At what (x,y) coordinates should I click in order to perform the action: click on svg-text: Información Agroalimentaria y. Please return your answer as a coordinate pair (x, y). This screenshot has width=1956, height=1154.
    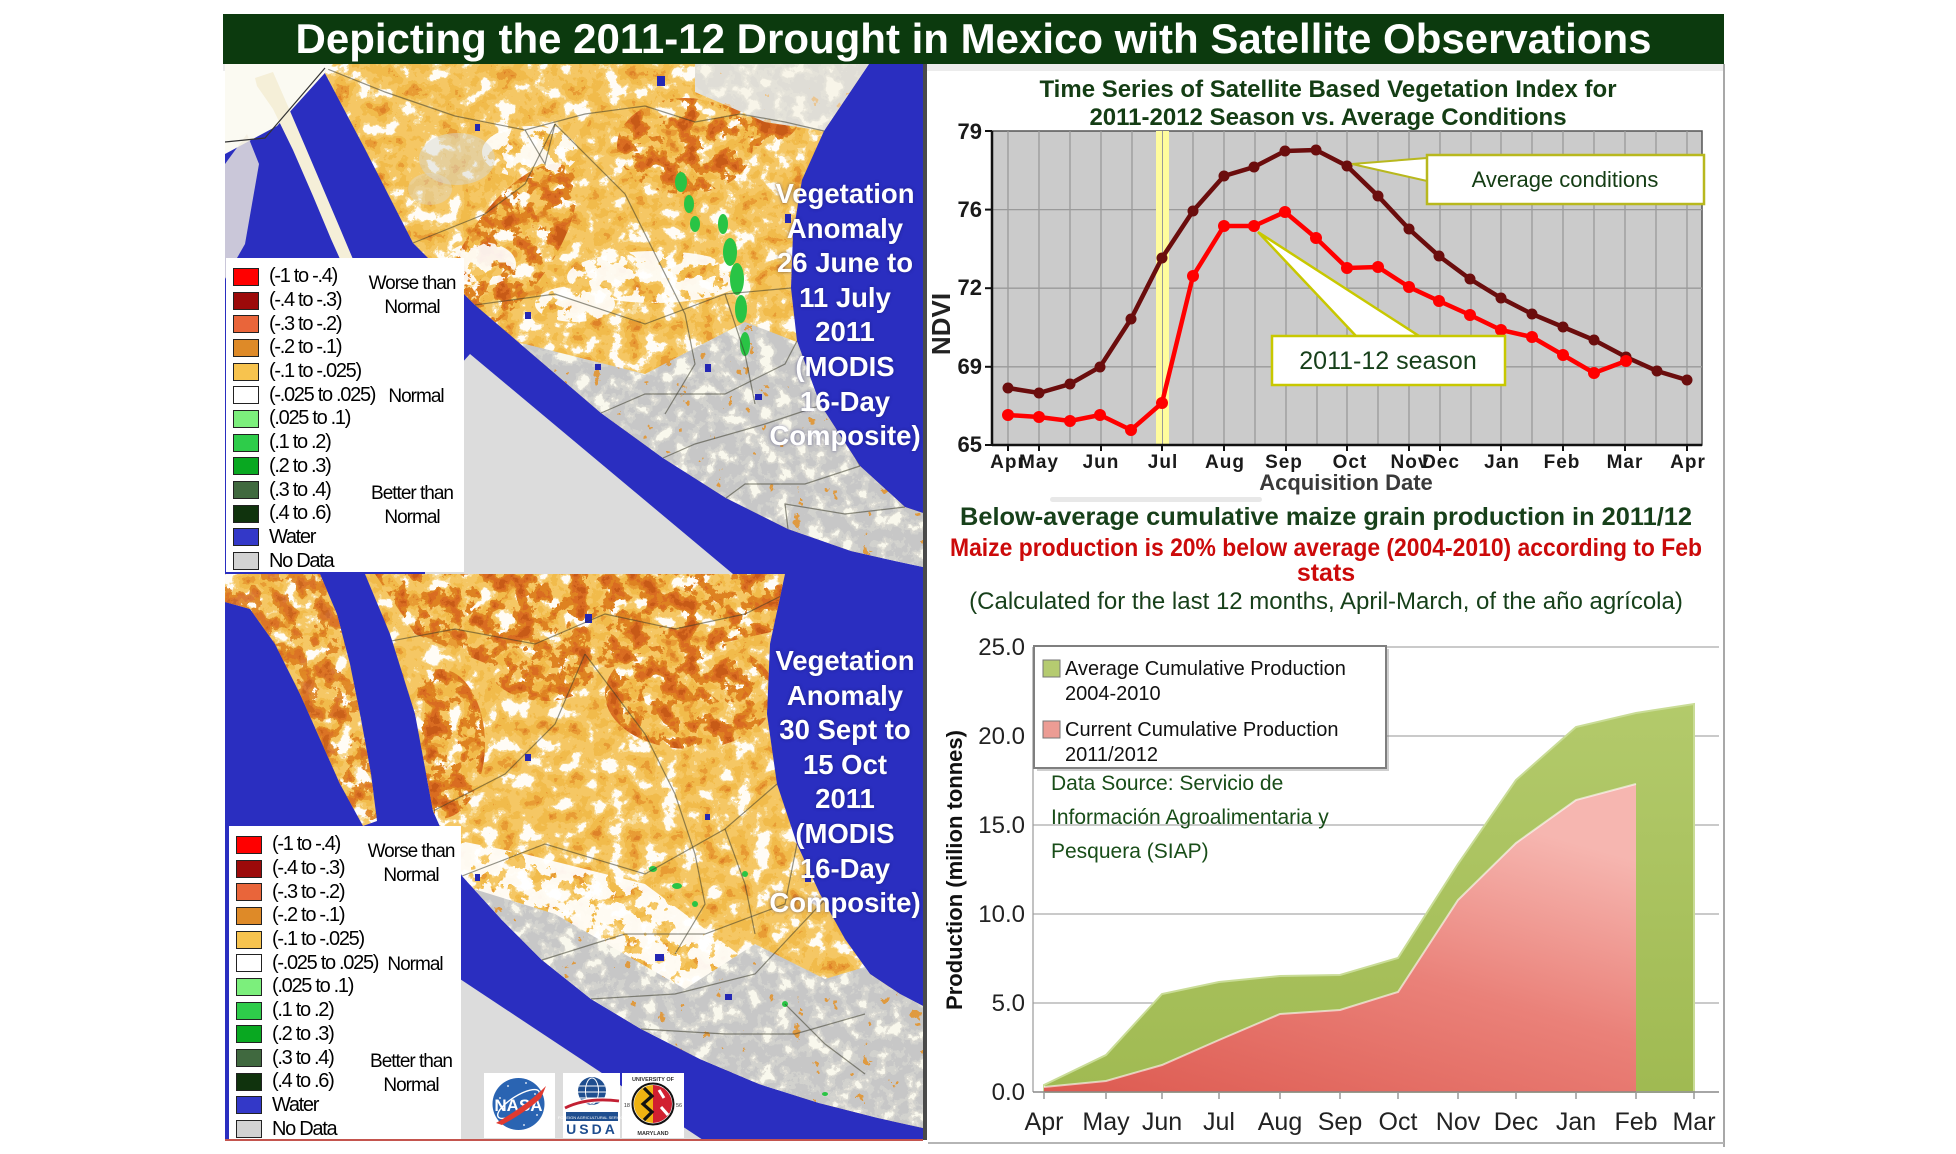
    Looking at the image, I should click on (1190, 817).